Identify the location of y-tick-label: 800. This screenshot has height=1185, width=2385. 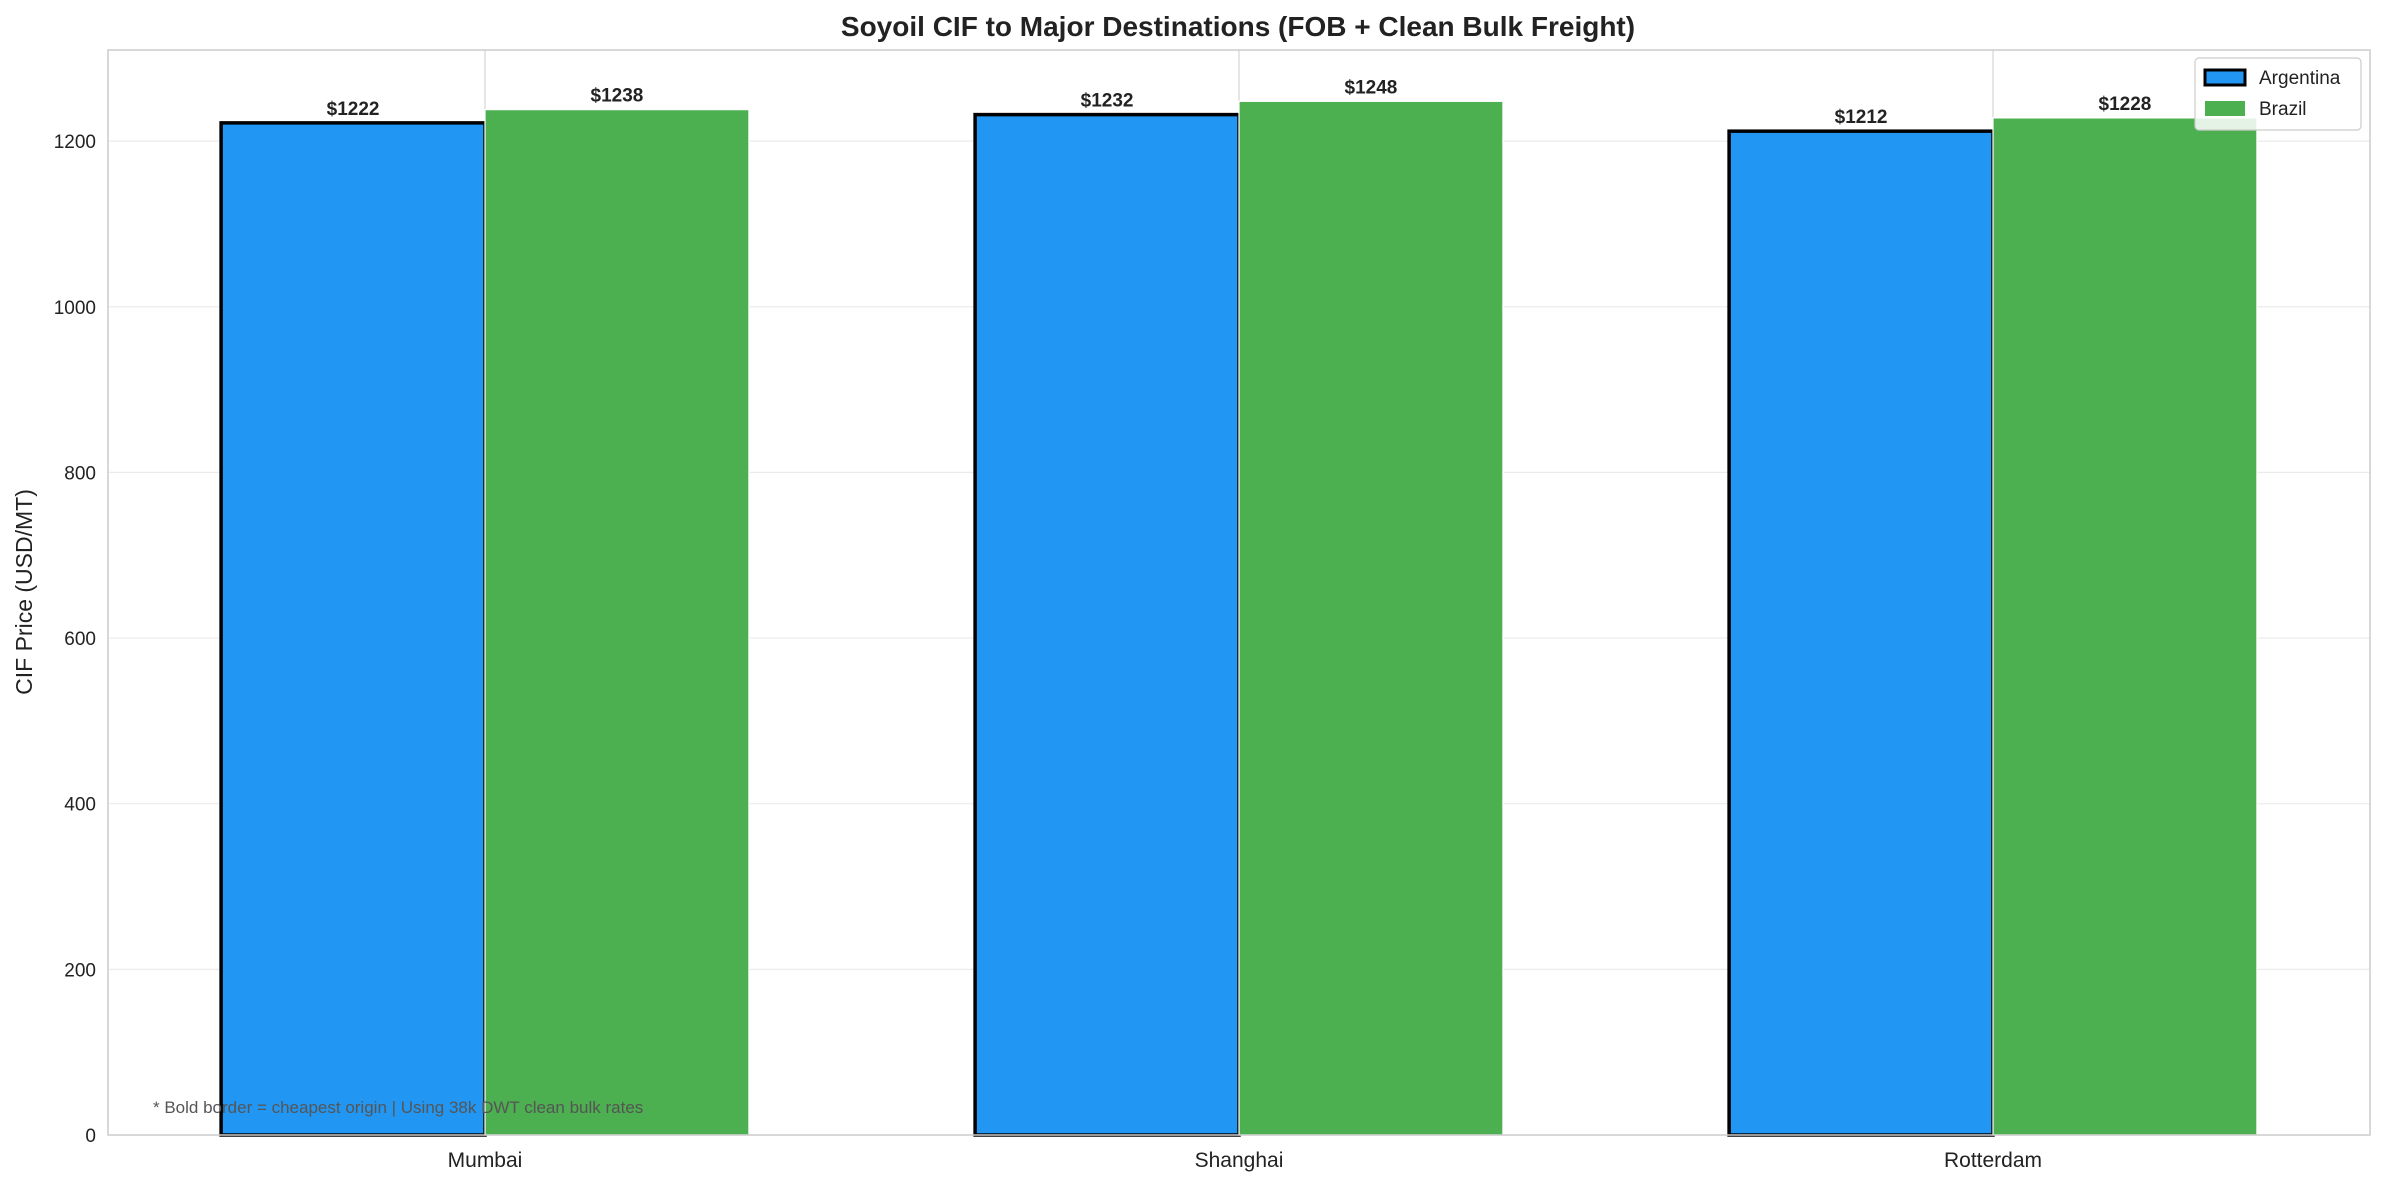
(80, 473).